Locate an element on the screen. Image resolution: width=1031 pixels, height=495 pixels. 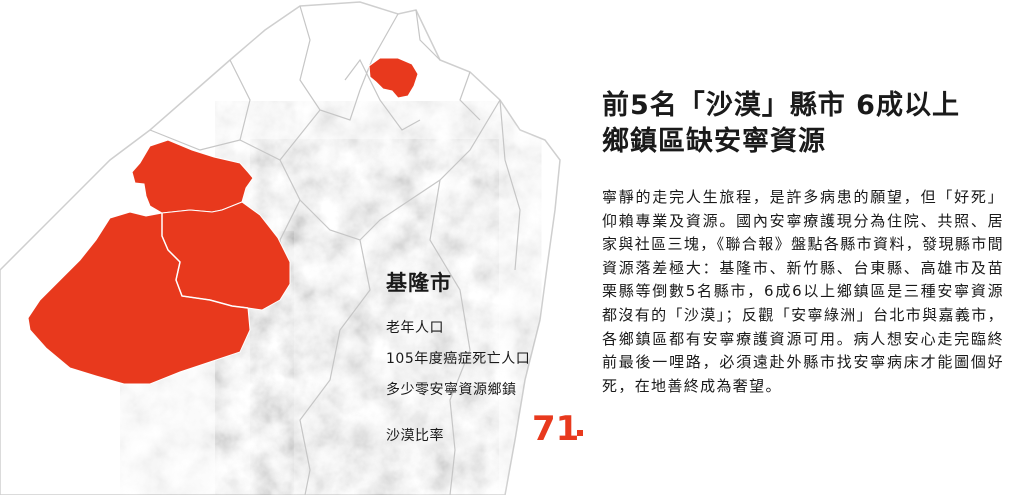
info-panel: 基隆市 老年人口 105年度癌症死亡人口 多少零安寧資源鄉鎮 沙漠比率 71 is located at coordinates (491, 358).